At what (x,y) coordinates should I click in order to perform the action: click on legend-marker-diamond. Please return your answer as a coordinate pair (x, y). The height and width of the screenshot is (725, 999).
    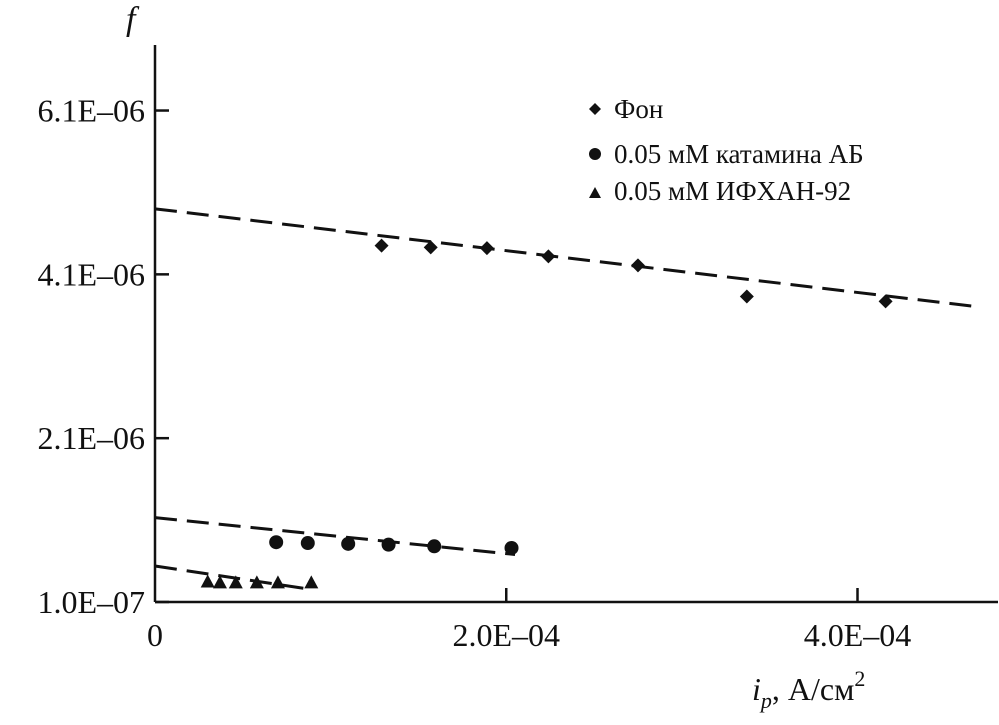
    Looking at the image, I should click on (595, 109).